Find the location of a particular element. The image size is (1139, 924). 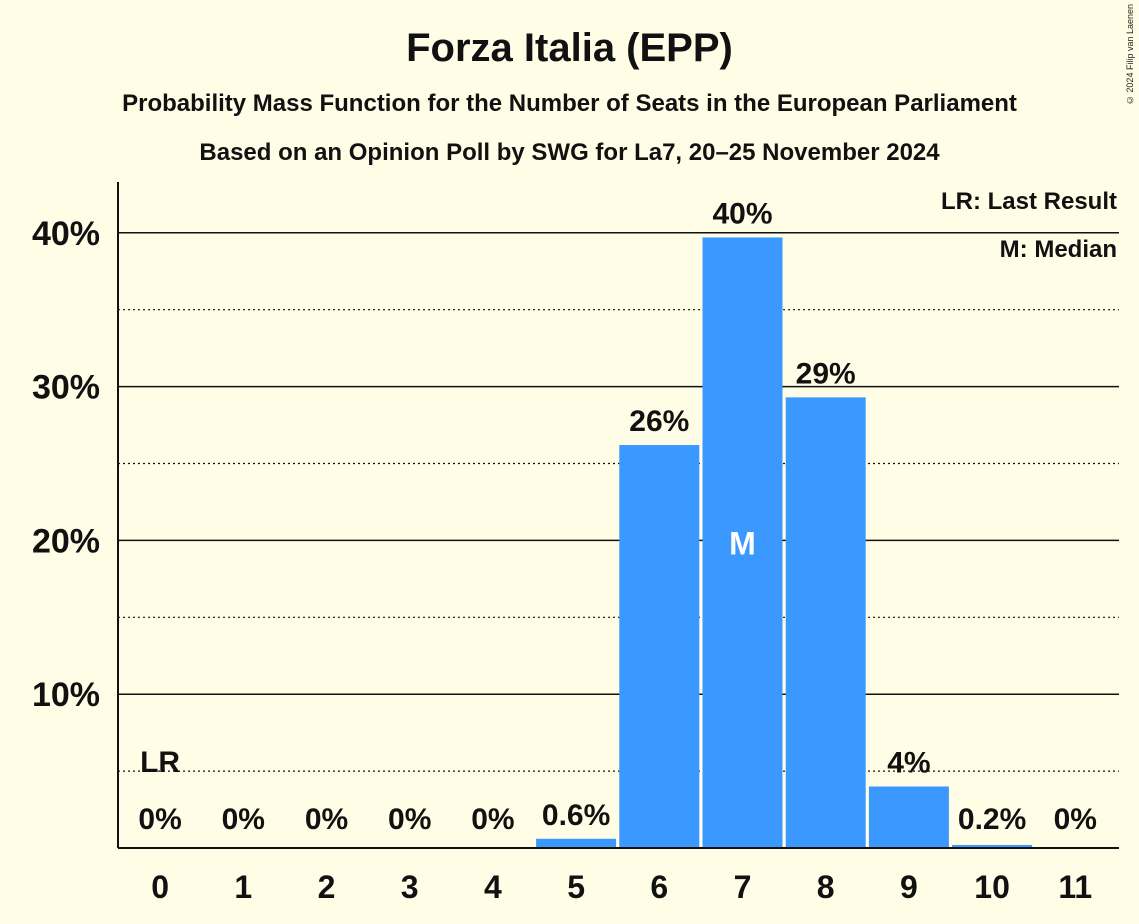

data-label: 0.6% is located at coordinates (576, 815).